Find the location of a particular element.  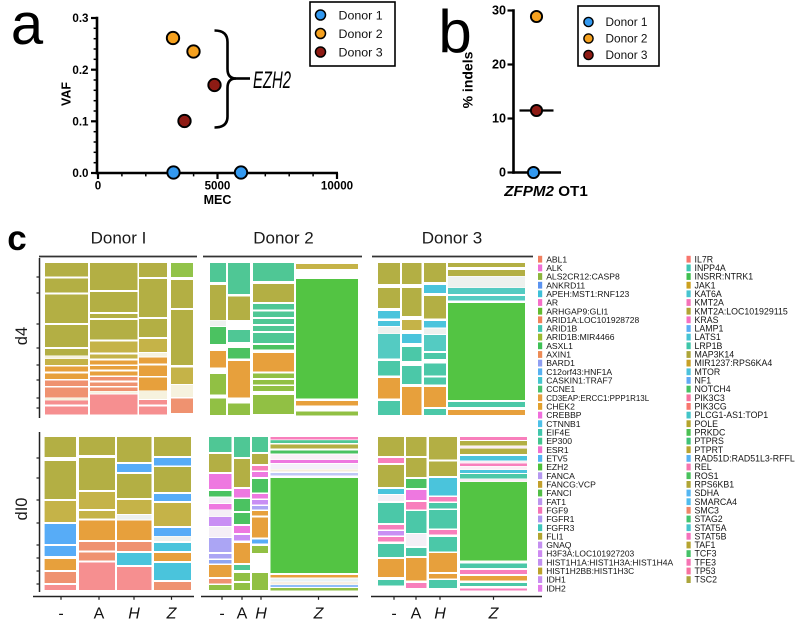

svg-text: LAMP1 is located at coordinates (709, 329).